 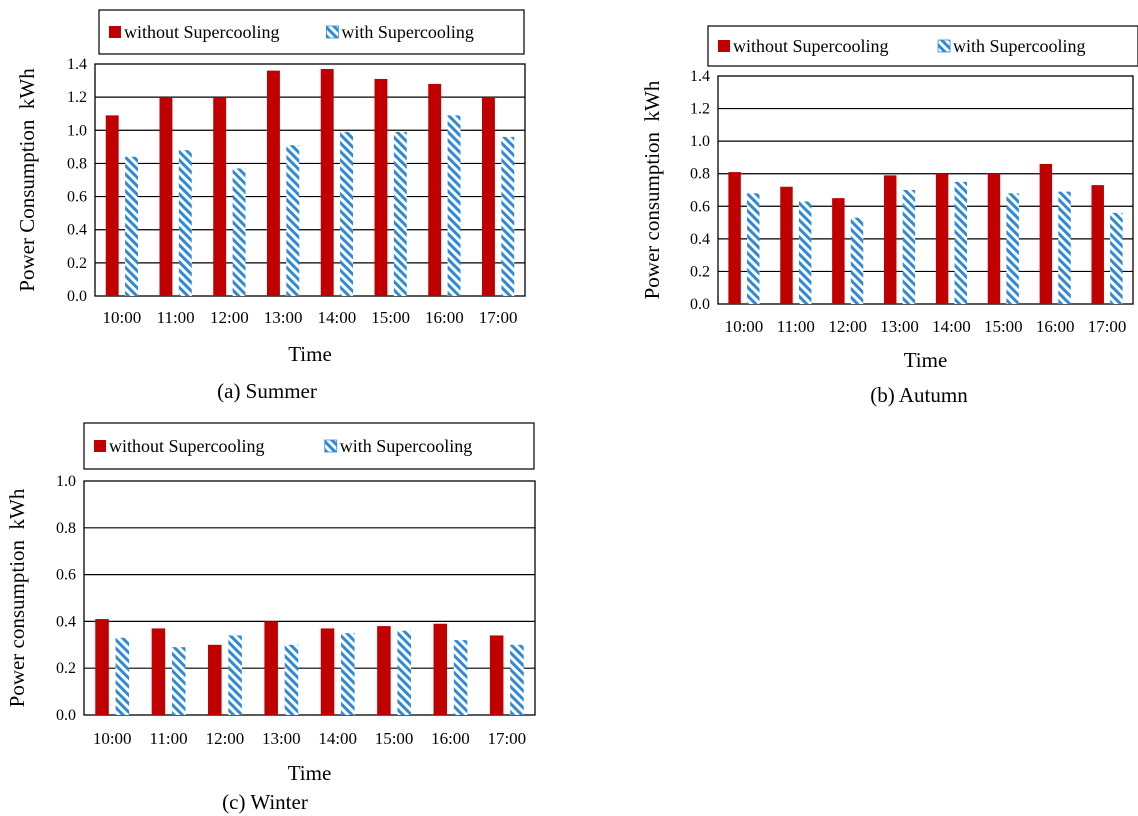 I want to click on y-axis-title: Power Consumption kWh, so click(x=27, y=180).